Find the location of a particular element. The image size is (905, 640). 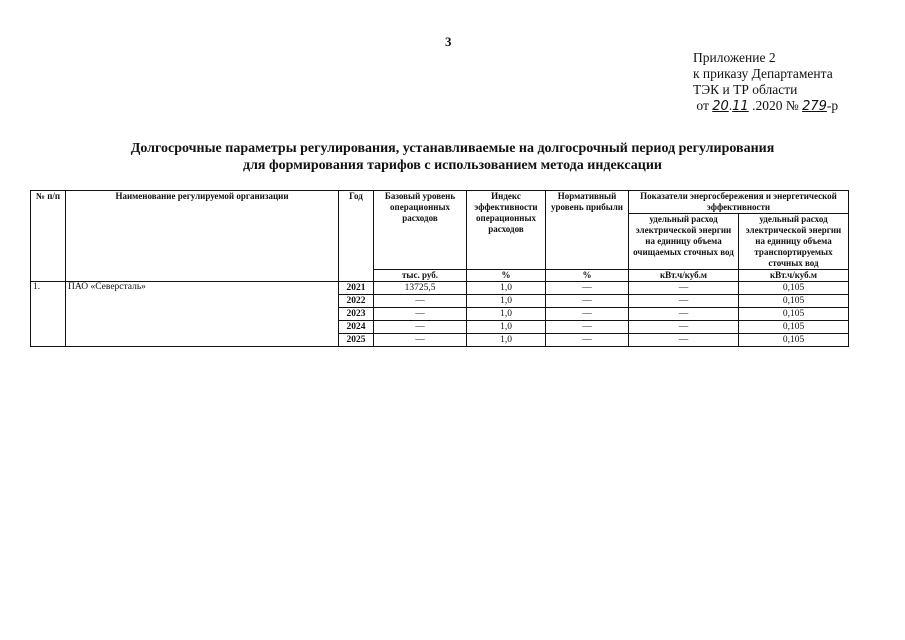

cell-base: 13725,5 is located at coordinates (420, 288).